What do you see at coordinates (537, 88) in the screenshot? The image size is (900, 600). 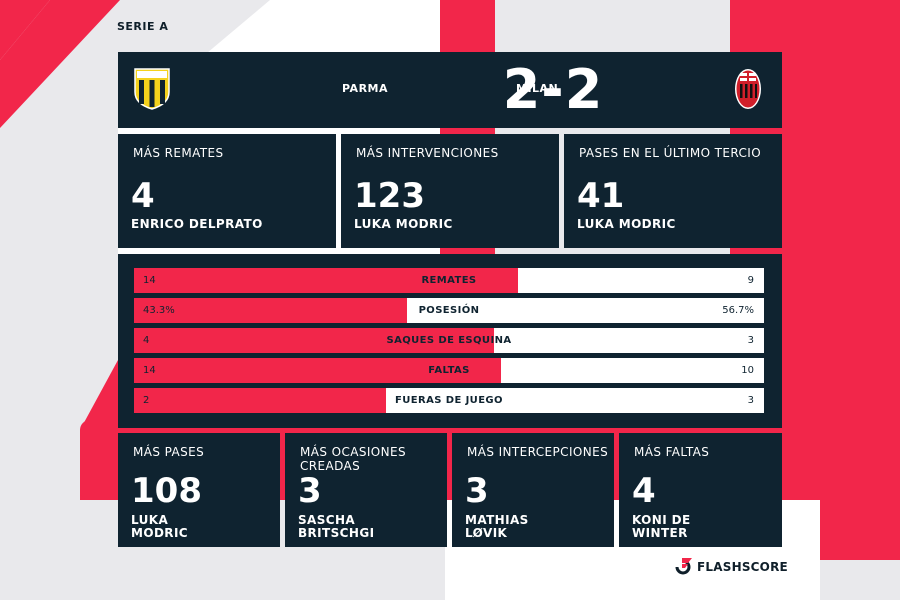 I see `away-team-name: MILAN` at bounding box center [537, 88].